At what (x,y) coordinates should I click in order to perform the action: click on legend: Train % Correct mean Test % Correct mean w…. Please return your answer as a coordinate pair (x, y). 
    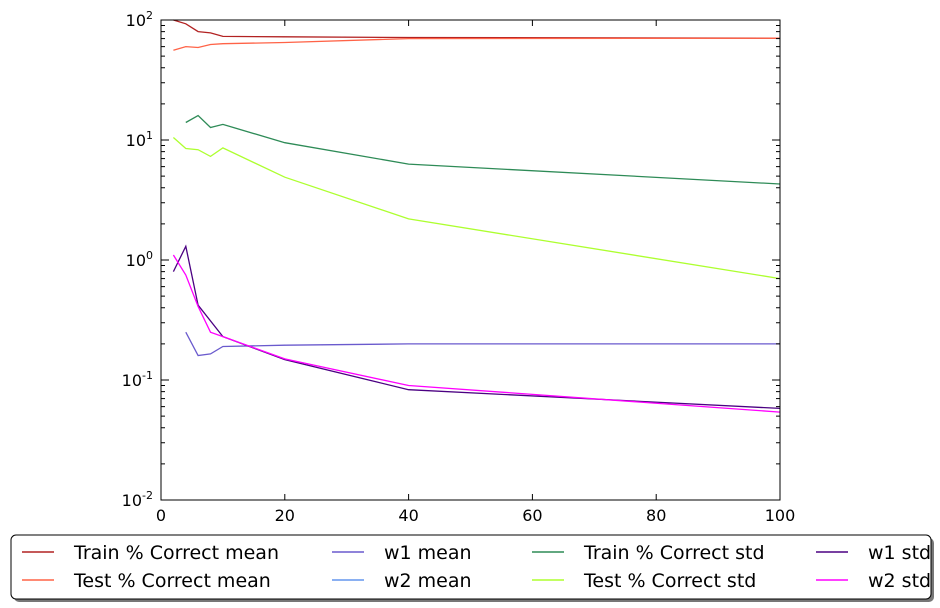
    Looking at the image, I should click on (472, 568).